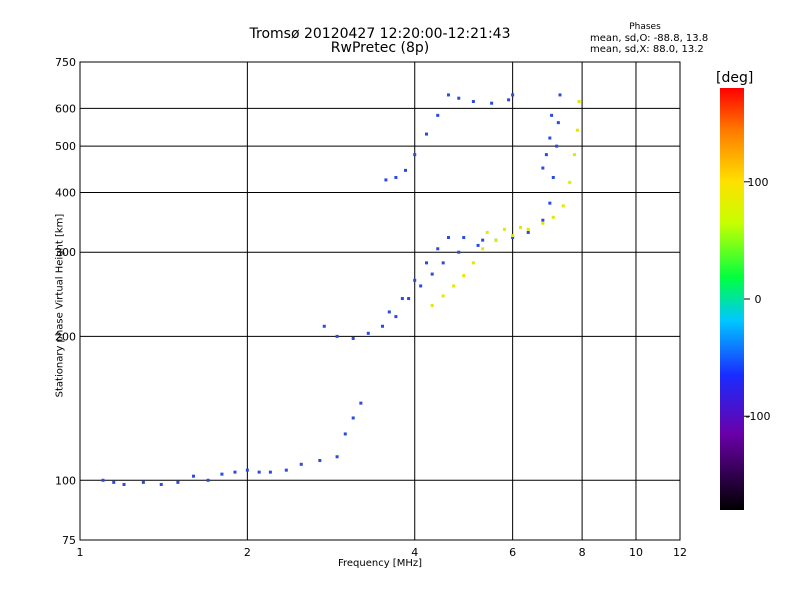  I want to click on x-tick-label: 8, so click(582, 552).